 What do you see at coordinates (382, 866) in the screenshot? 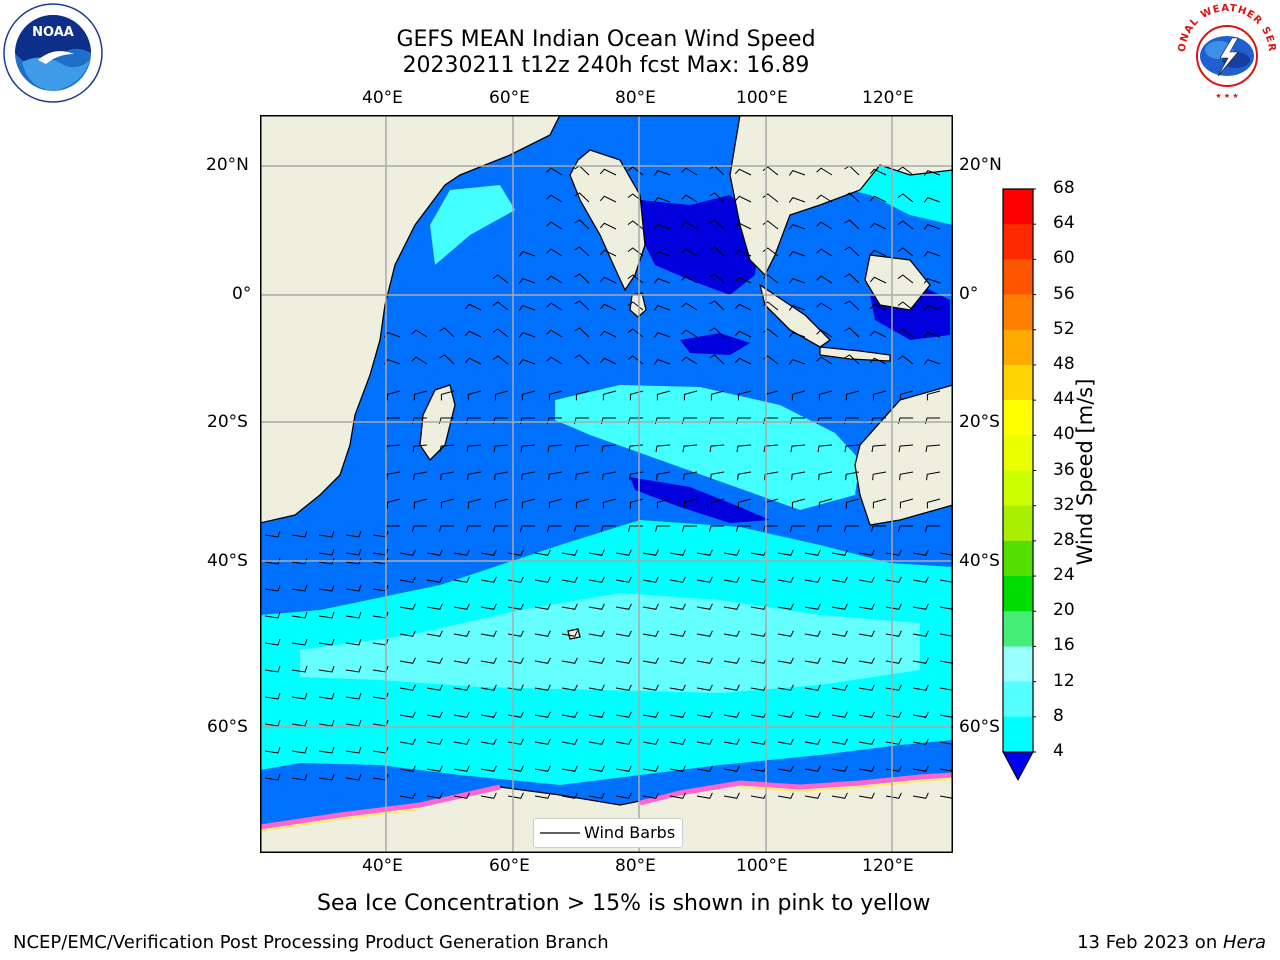
I see `lon-label-bottom: 40°E` at bounding box center [382, 866].